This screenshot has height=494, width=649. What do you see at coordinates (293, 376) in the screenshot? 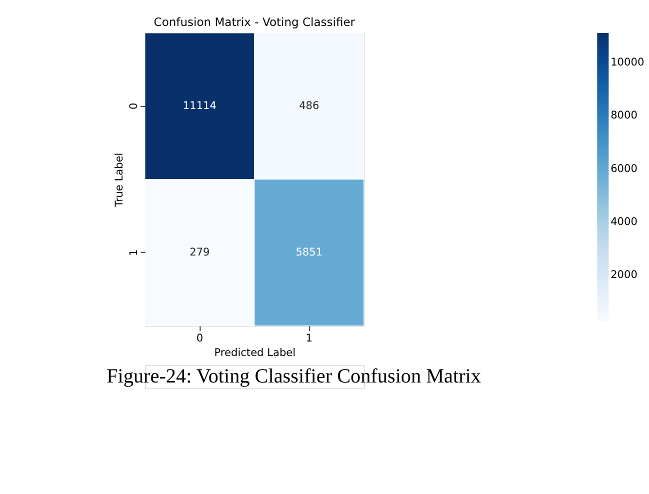
I see `text: Figure-24: Voting Classifier Confusion Matrix` at bounding box center [293, 376].